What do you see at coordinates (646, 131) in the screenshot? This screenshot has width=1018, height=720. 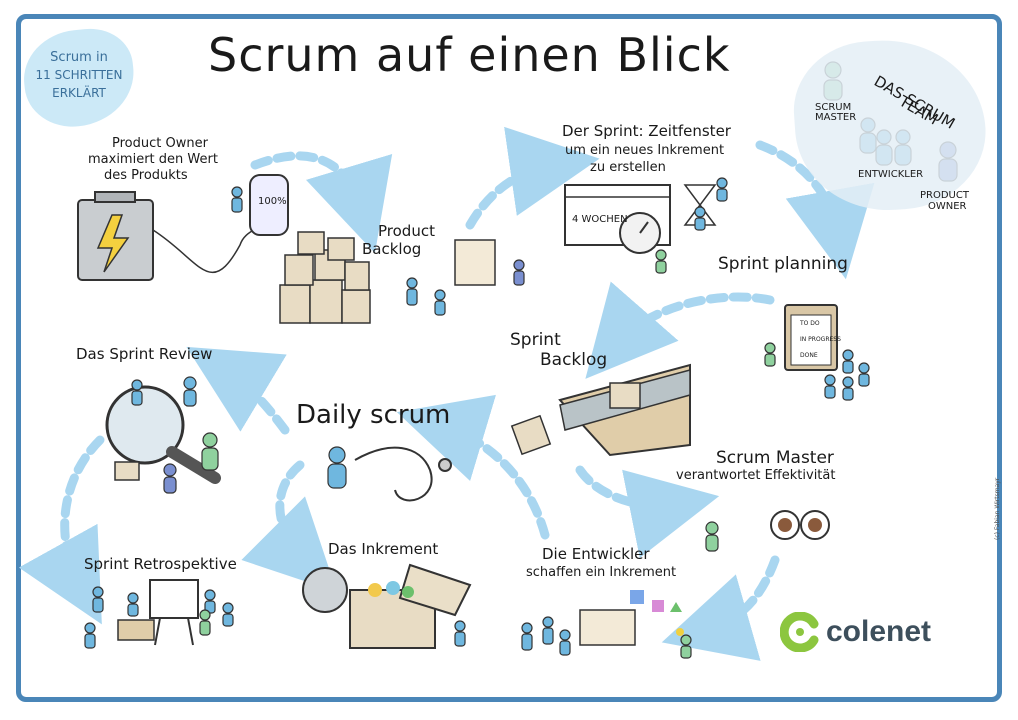 I see `sprint-label-line1: Der Sprint: Zeitfenster` at bounding box center [646, 131].